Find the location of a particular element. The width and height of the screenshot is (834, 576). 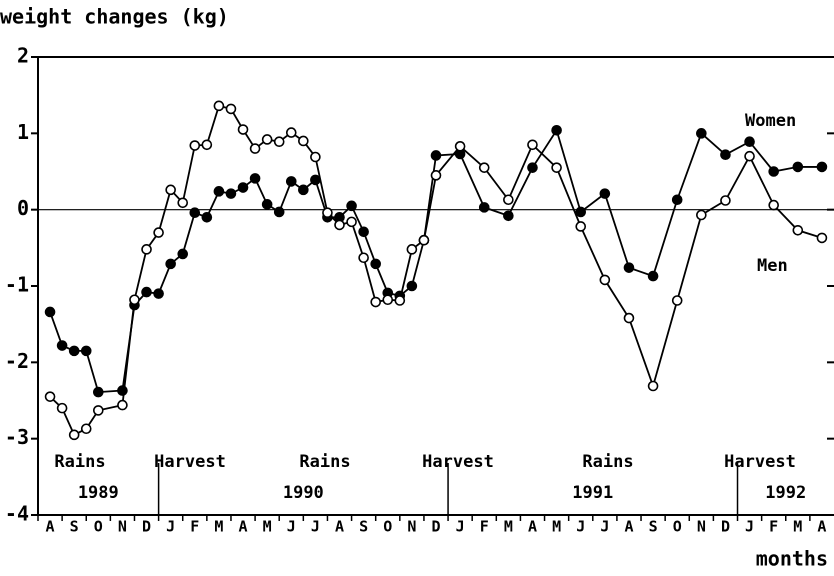

y-tick-label: 2 is located at coordinates (23, 56).